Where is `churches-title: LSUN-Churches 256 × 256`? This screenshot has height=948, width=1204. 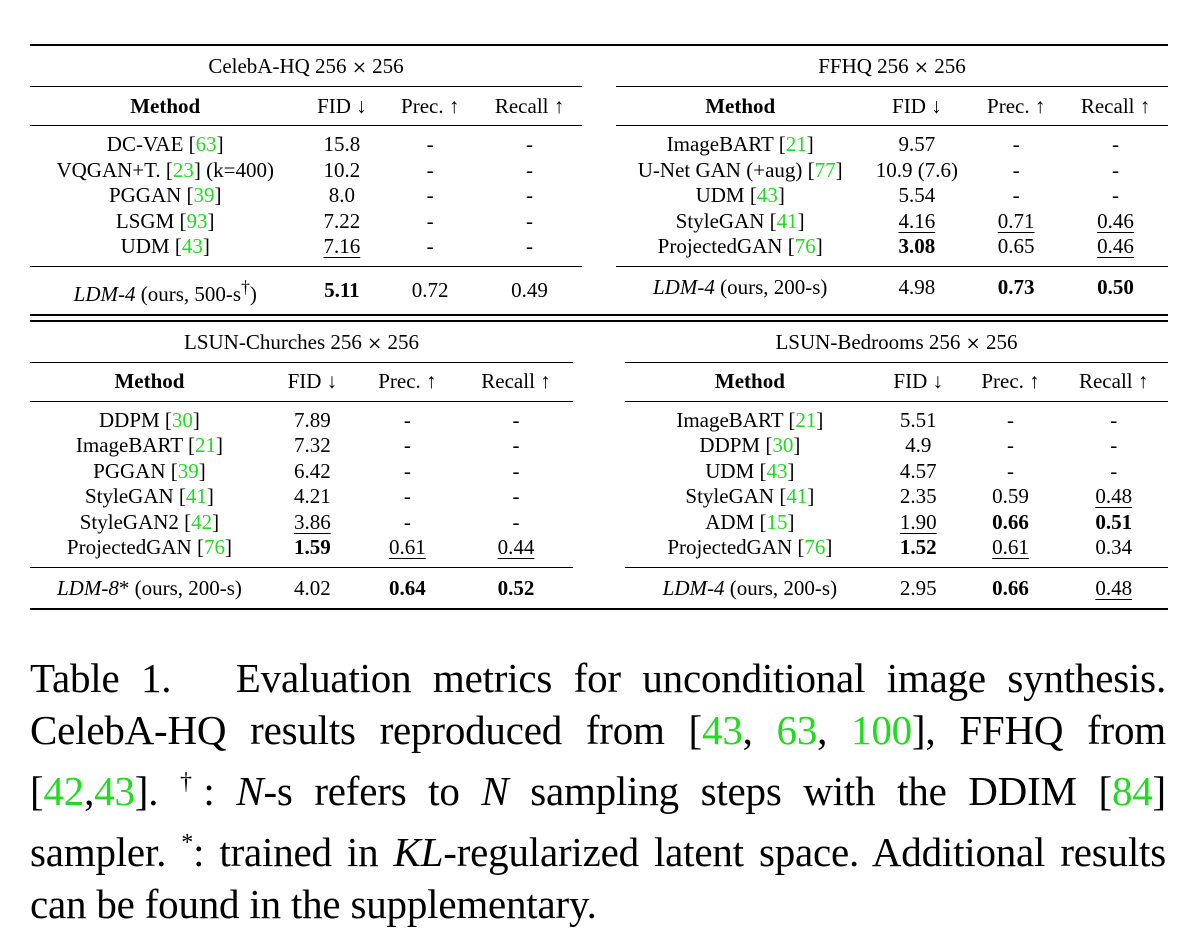 churches-title: LSUN-Churches 256 × 256 is located at coordinates (301, 342).